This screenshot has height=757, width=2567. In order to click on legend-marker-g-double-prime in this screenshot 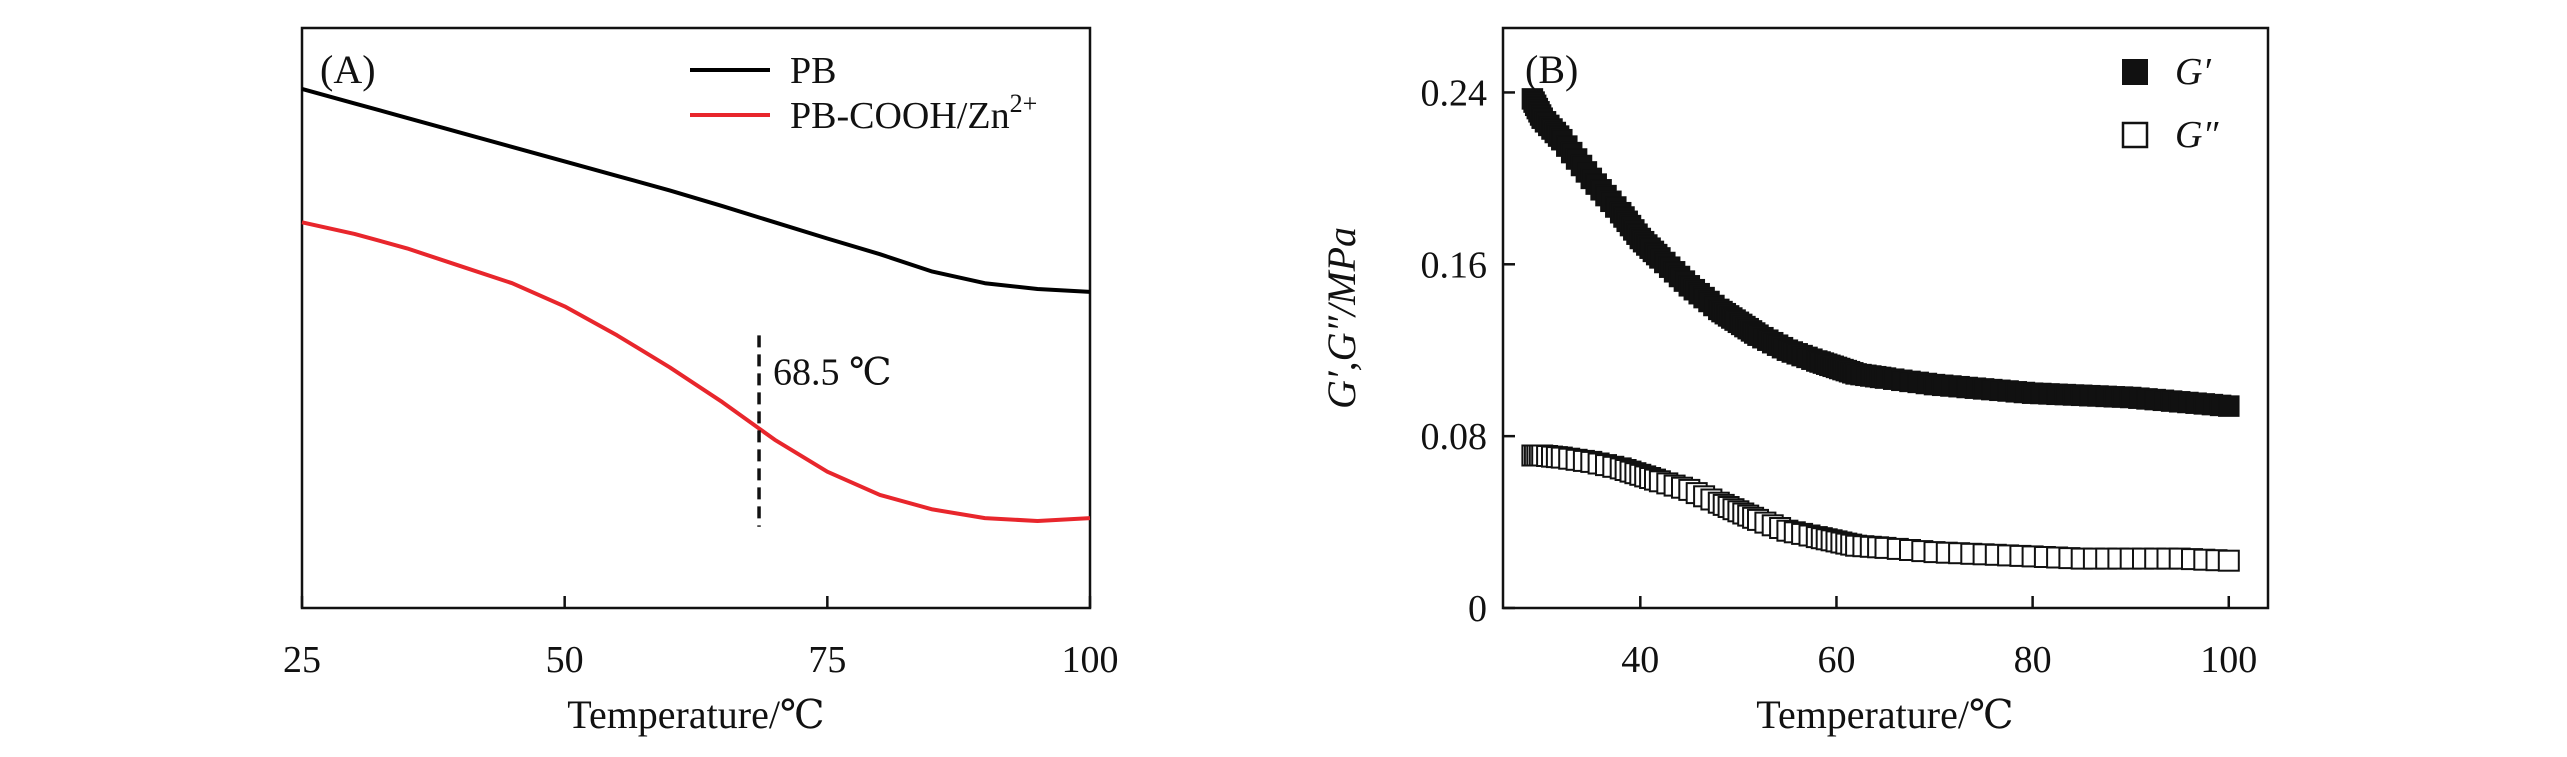, I will do `click(2135, 135)`.